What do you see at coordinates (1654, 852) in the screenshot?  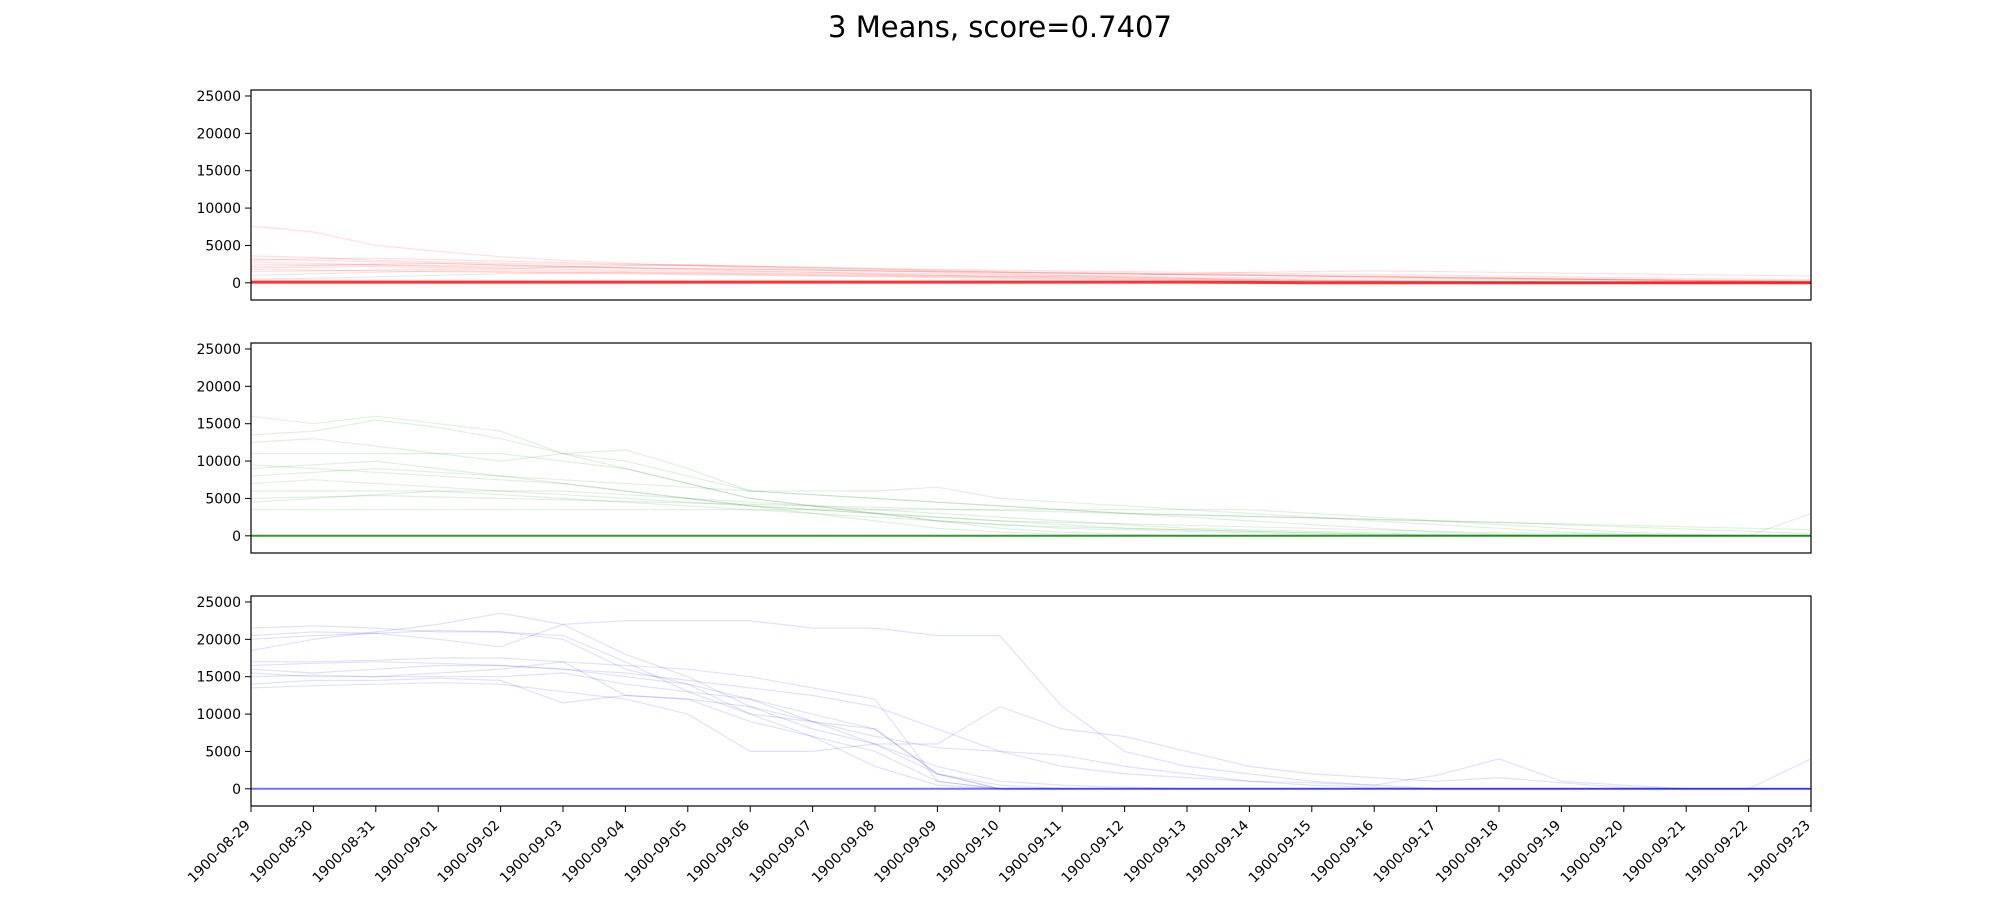 I see `x-tick-label: 1900-09-21` at bounding box center [1654, 852].